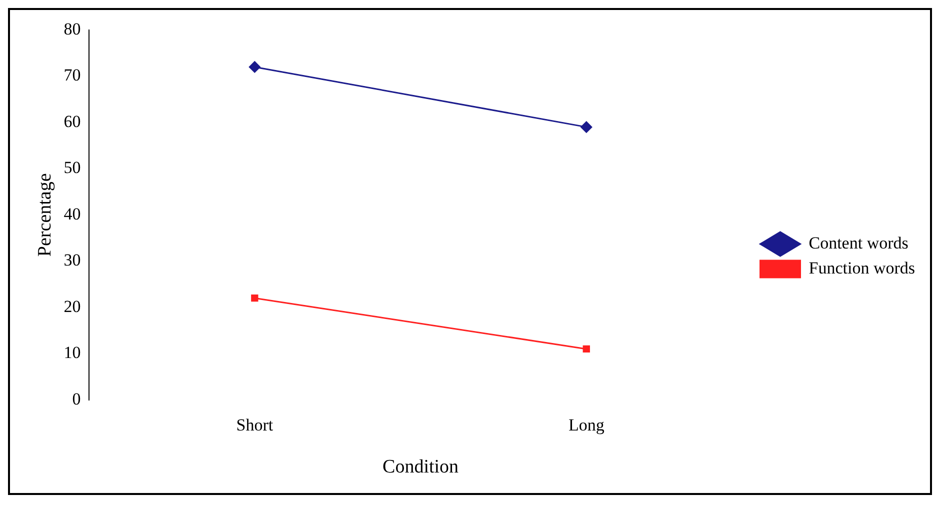 Image resolution: width=944 pixels, height=507 pixels. Describe the element at coordinates (72, 168) in the screenshot. I see `y-tick-label: 50` at that location.